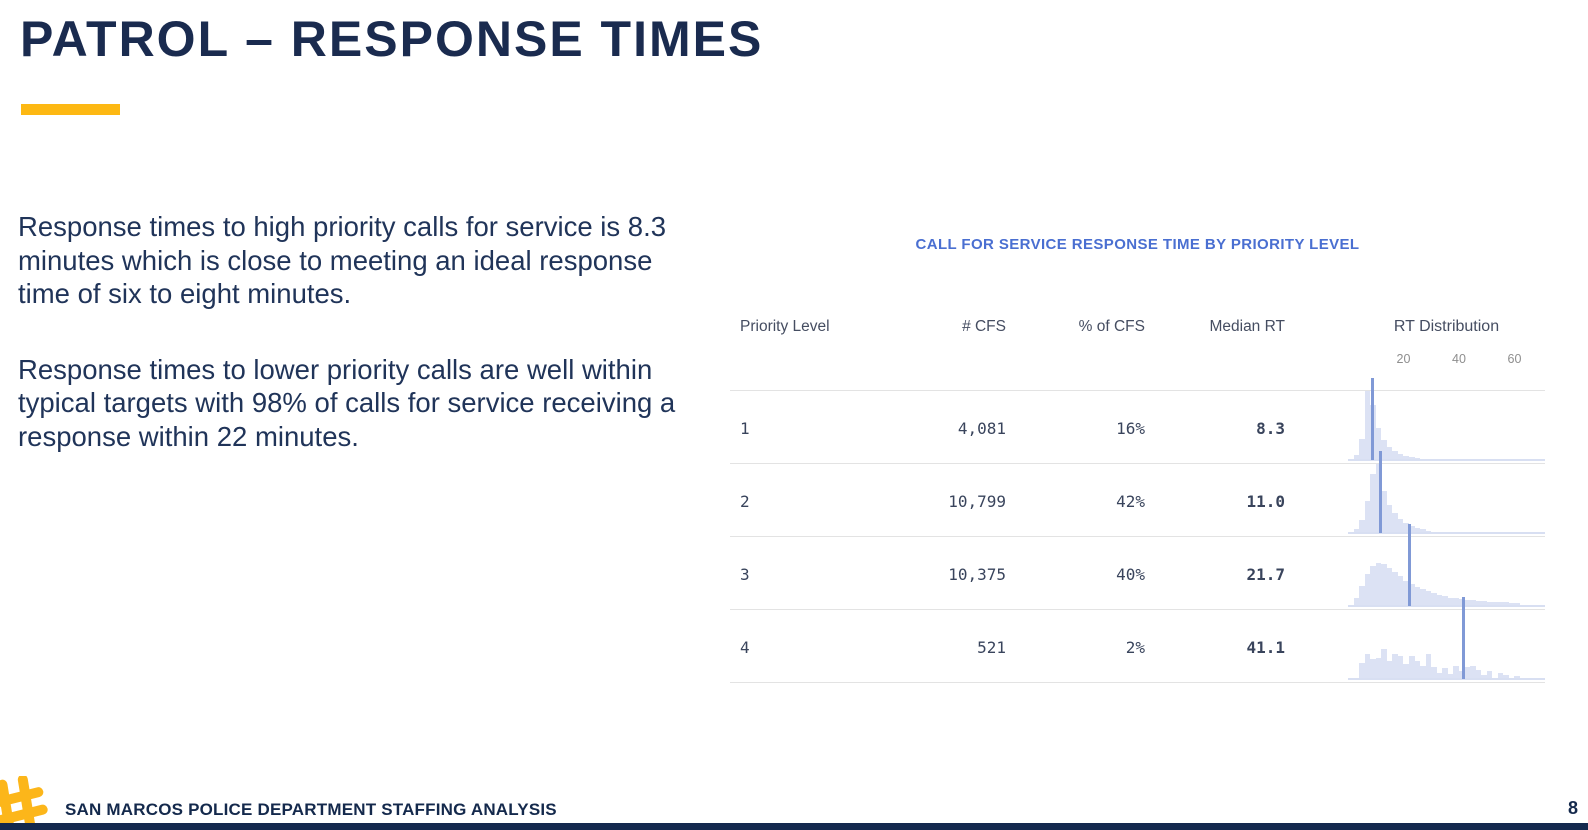 The width and height of the screenshot is (1588, 830). What do you see at coordinates (794, 826) in the screenshot?
I see `bottom-accent-bar` at bounding box center [794, 826].